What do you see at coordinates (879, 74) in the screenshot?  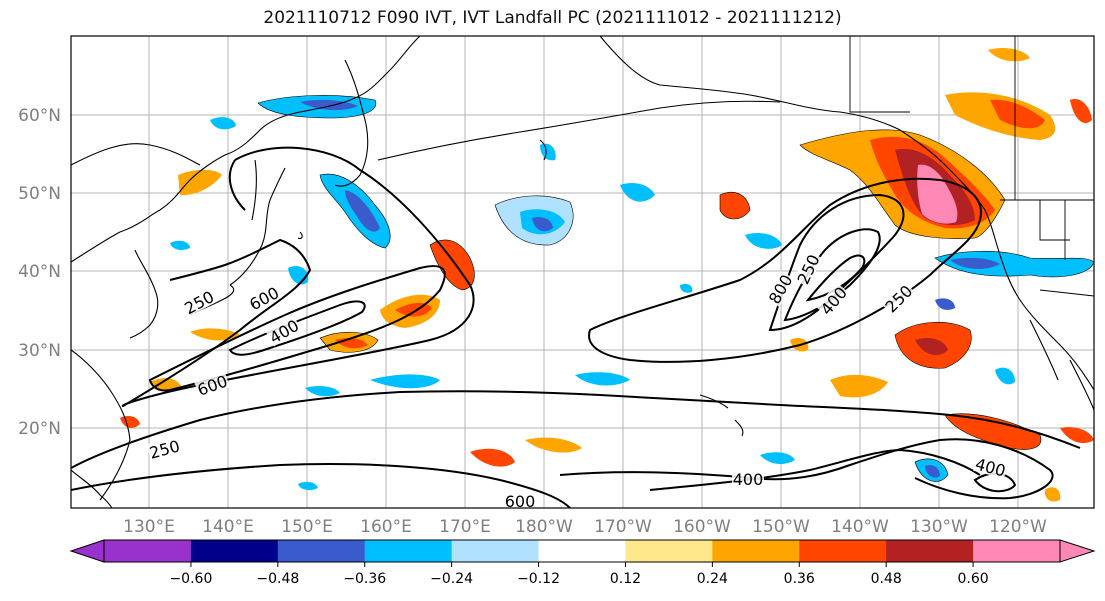 I see `border-alaska-canada` at bounding box center [879, 74].